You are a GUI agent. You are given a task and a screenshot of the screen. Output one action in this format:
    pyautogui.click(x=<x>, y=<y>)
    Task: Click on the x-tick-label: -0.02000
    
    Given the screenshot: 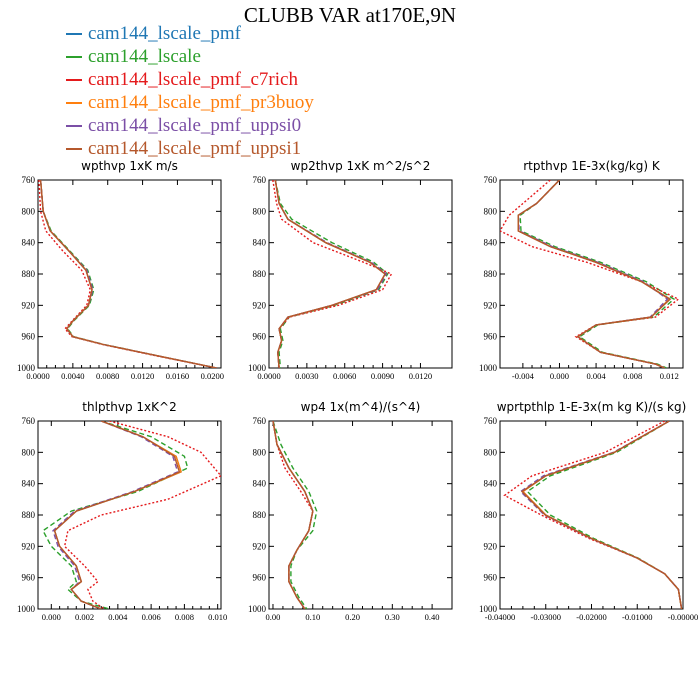 What is the action you would take?
    pyautogui.click(x=591, y=617)
    